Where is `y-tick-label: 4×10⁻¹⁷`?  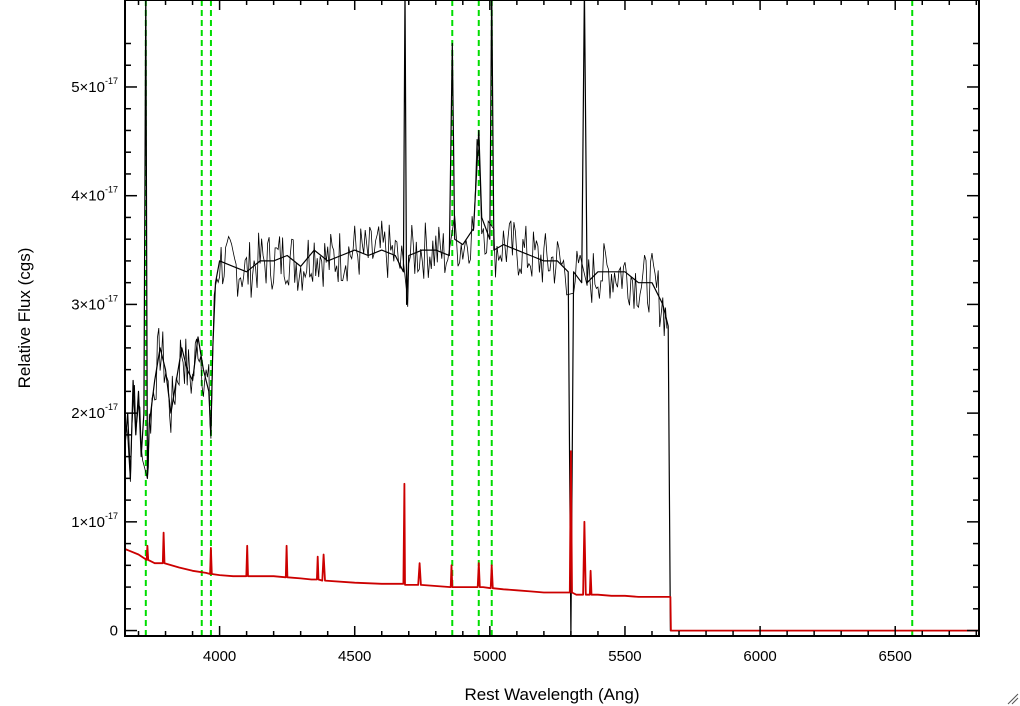
y-tick-label: 4×10⁻¹⁷ is located at coordinates (94, 195).